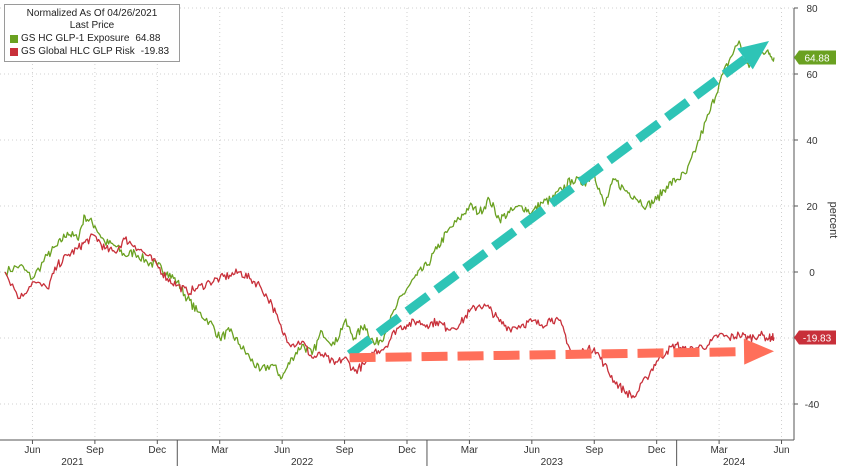 The width and height of the screenshot is (848, 468). I want to click on y-axis-title: percent, so click(833, 220).